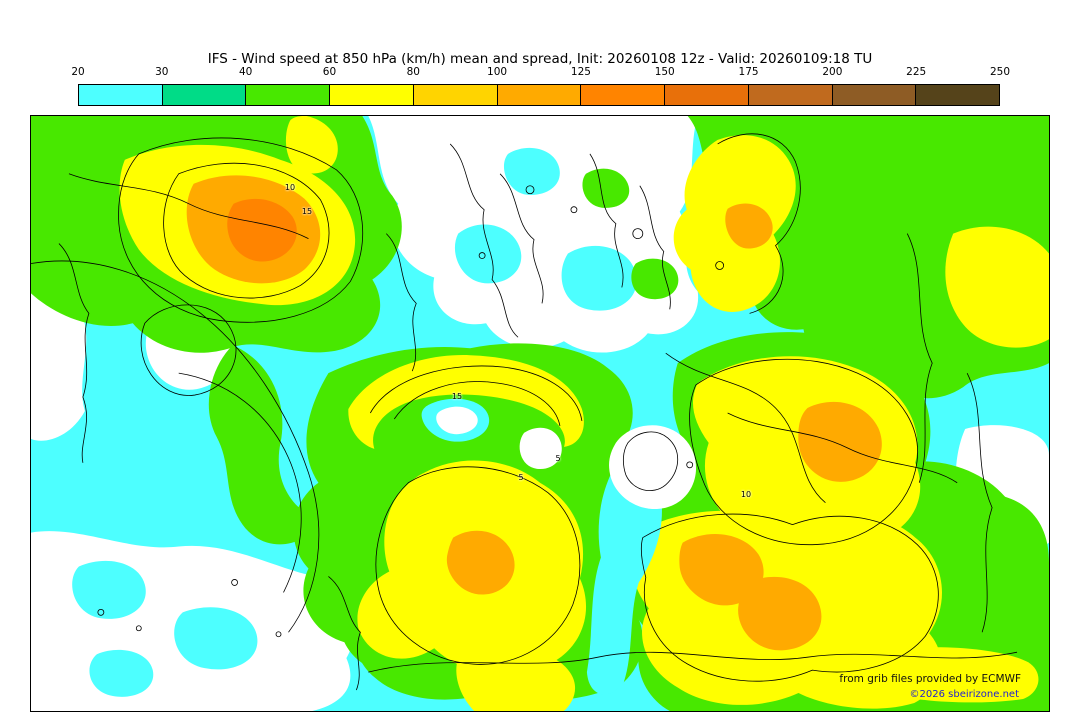 The width and height of the screenshot is (1080, 718). Describe the element at coordinates (162, 72) in the screenshot. I see `colorbar-tick-label: 30` at that location.